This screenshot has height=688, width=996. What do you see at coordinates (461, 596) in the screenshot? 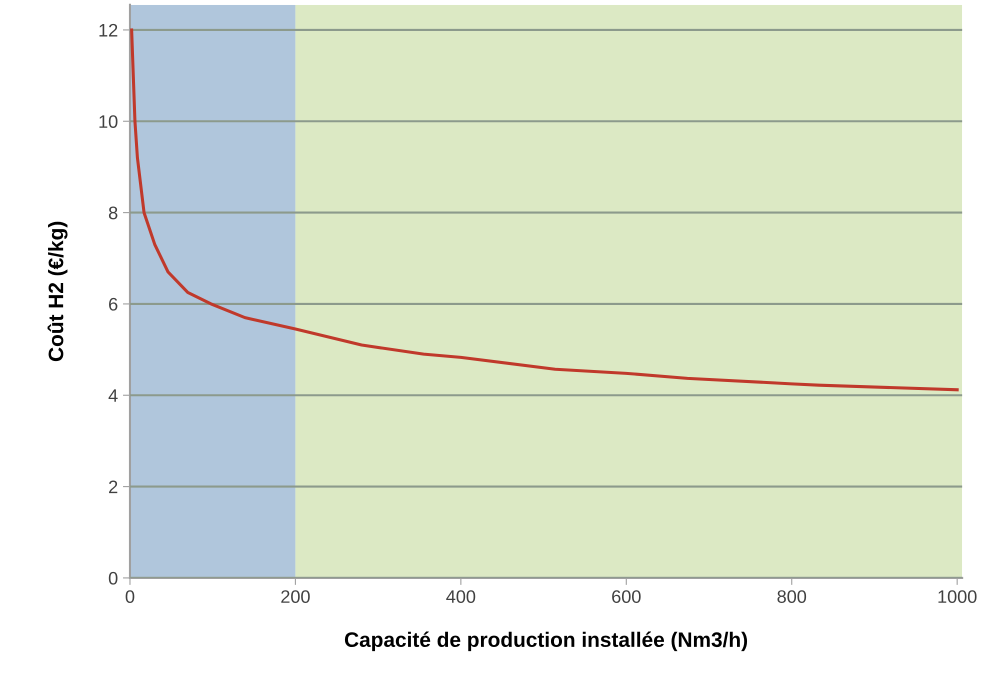
I see `x-tick-label: 400` at bounding box center [461, 596].